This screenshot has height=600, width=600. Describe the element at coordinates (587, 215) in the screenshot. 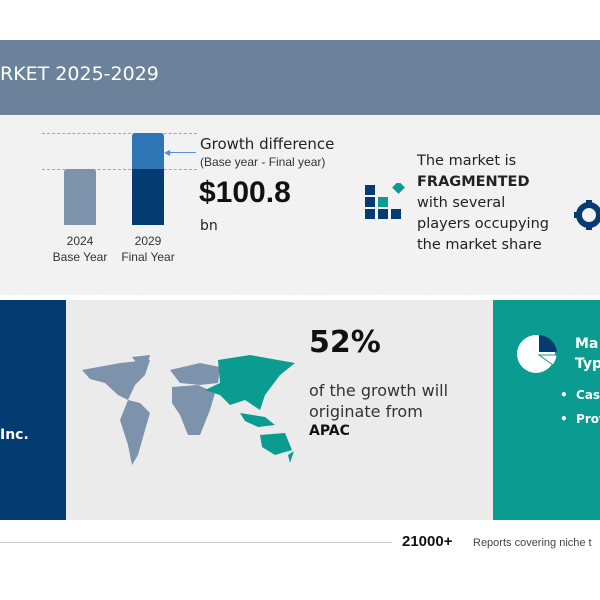

I see `gear-icon` at that location.